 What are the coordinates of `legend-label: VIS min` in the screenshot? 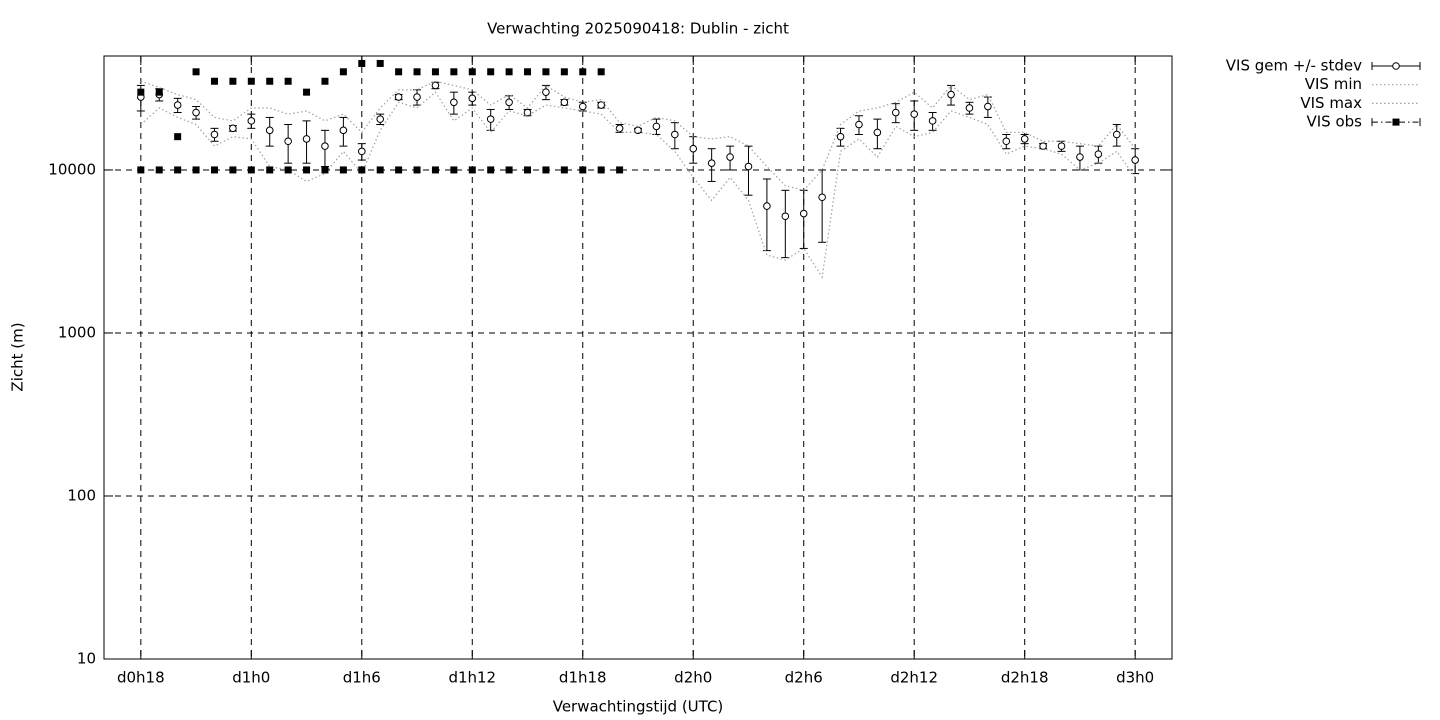 It's located at (1333, 84).